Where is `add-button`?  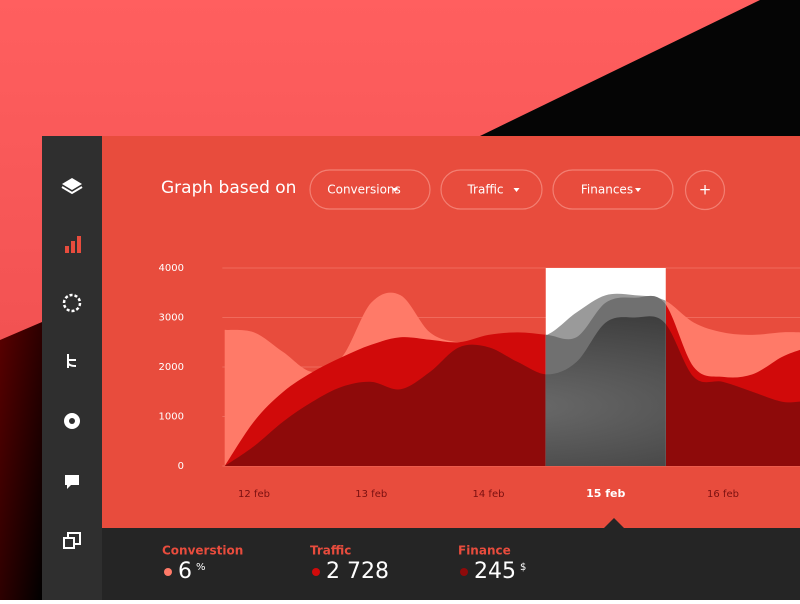
add-button is located at coordinates (705, 190).